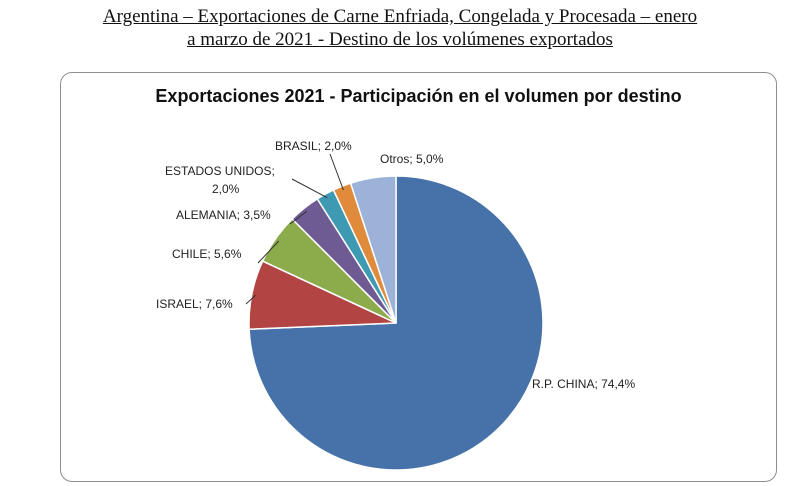 The width and height of the screenshot is (800, 486). Describe the element at coordinates (268, 252) in the screenshot. I see `leader-line-chile` at that location.